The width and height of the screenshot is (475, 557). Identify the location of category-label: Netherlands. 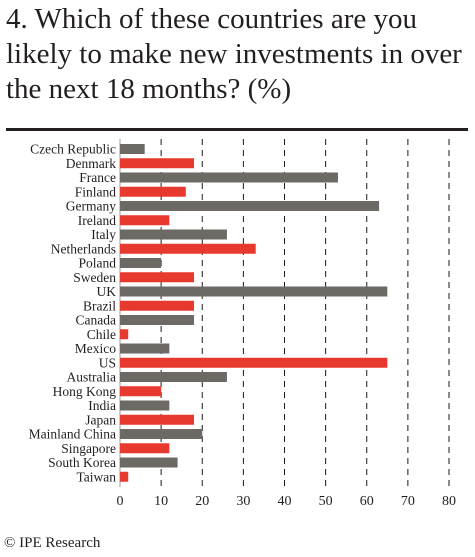
(83, 248).